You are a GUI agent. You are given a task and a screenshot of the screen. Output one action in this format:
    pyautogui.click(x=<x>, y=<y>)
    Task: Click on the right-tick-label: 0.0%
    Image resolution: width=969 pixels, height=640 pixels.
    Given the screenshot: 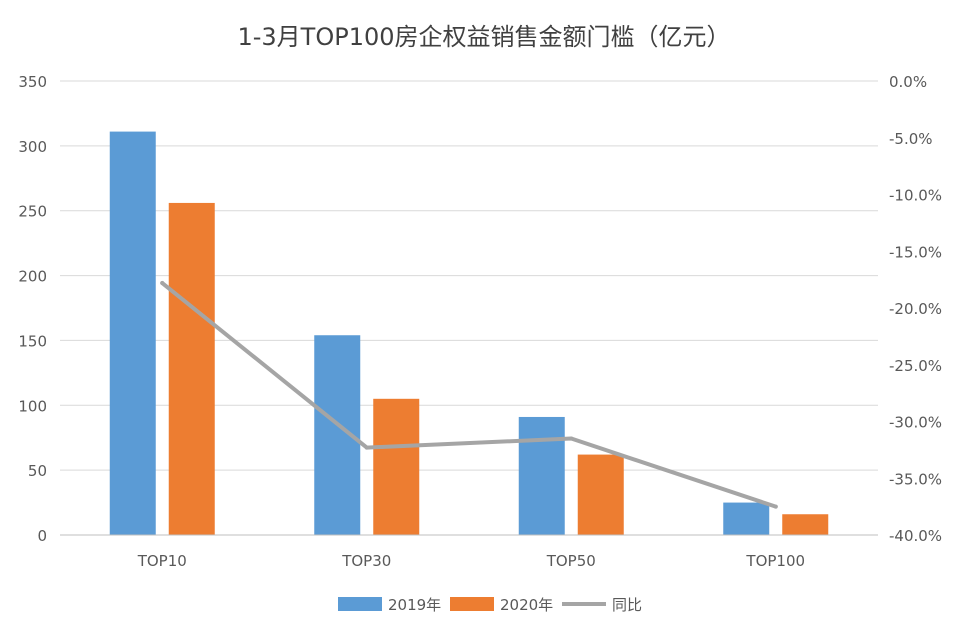 What is the action you would take?
    pyautogui.click(x=908, y=82)
    